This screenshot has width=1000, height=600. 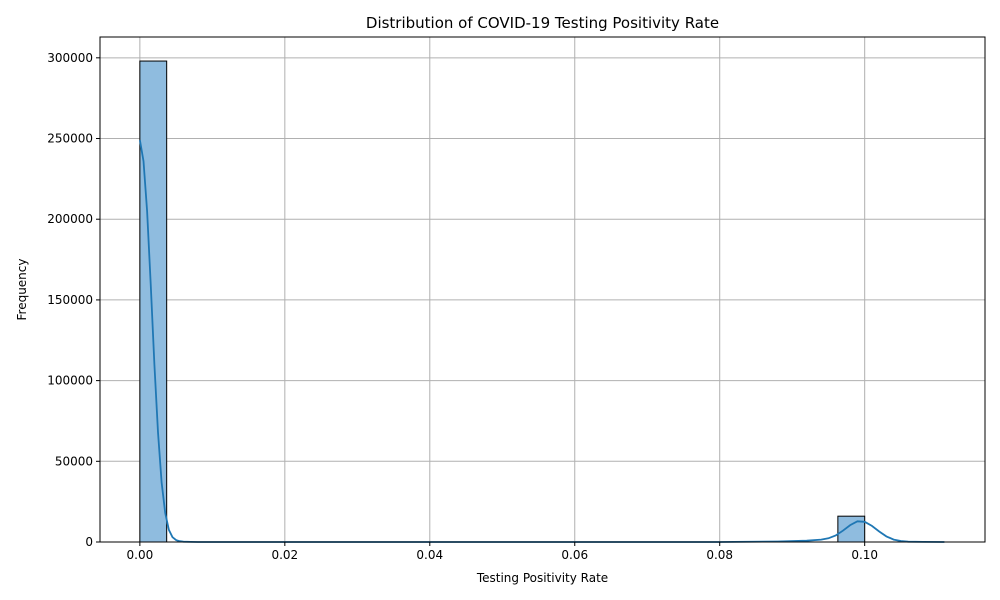 I want to click on y-tick-label: 300000, so click(x=70, y=58).